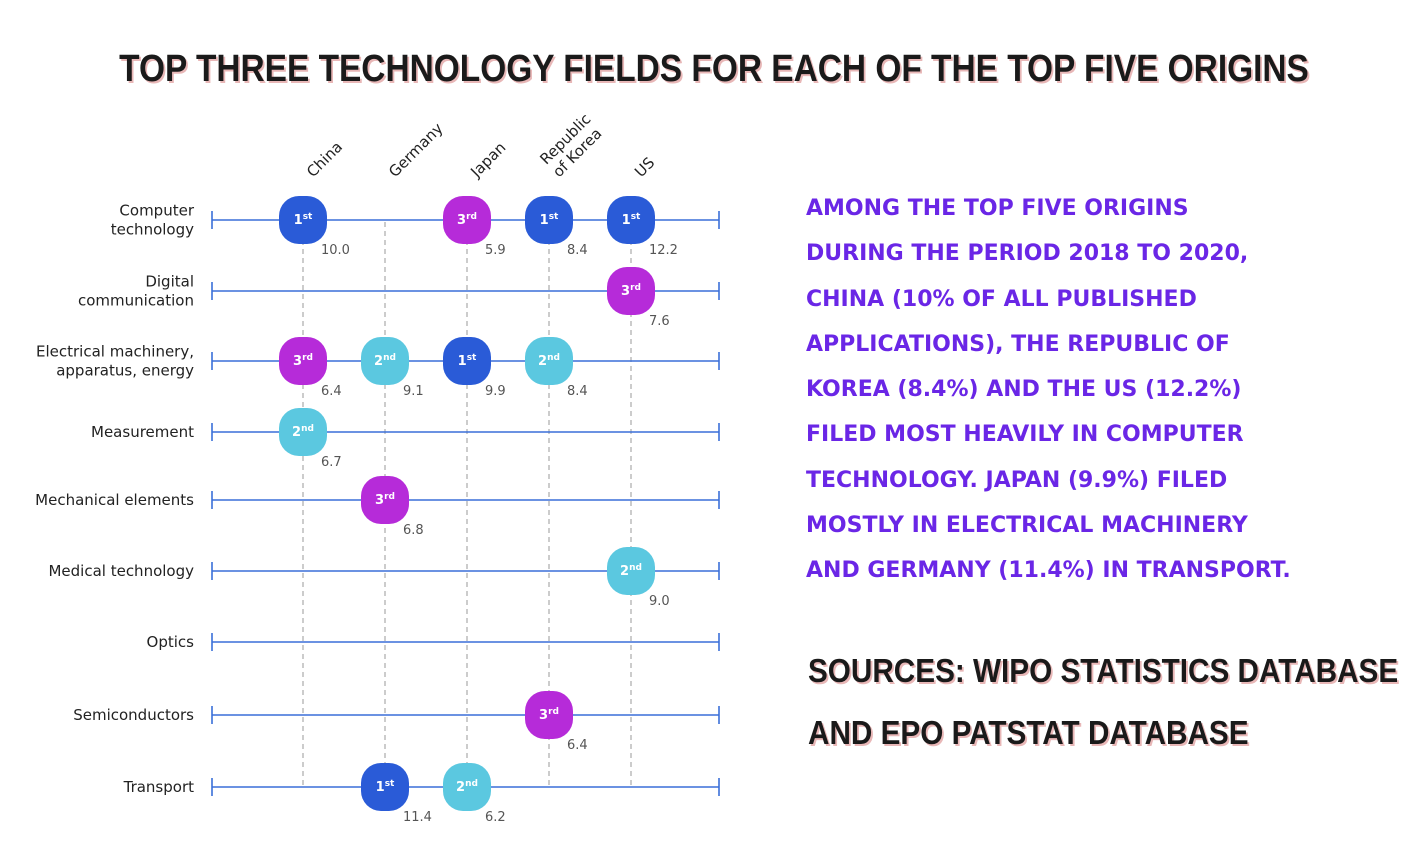  Describe the element at coordinates (413, 391) in the screenshot. I see `value-label: 9.1` at that location.